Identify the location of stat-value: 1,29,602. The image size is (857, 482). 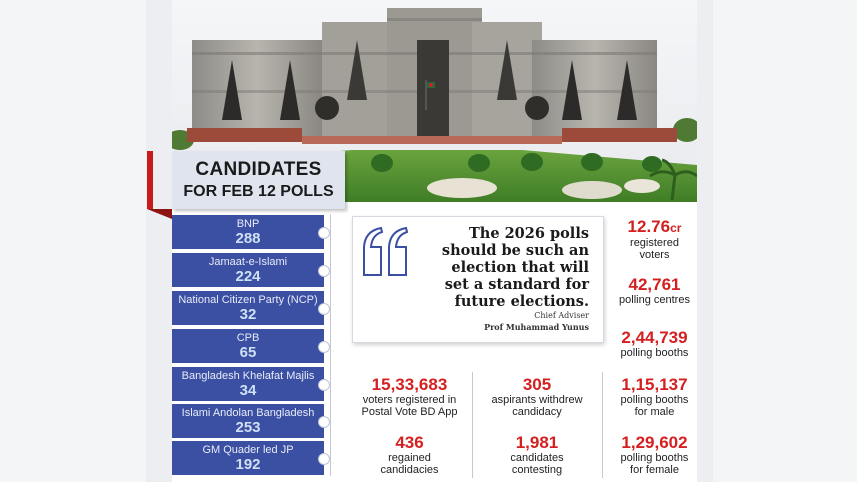
(654, 442).